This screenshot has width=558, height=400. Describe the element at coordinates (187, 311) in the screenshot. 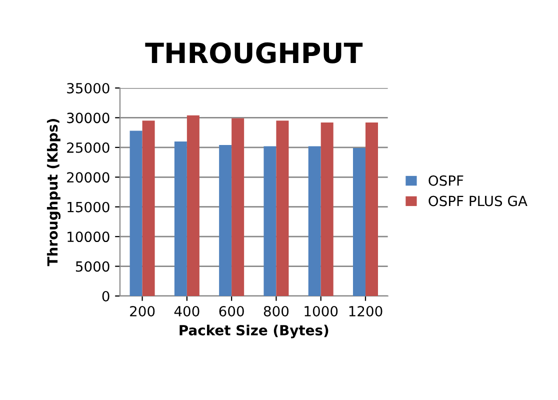

I see `x-tick-label: 400` at that location.